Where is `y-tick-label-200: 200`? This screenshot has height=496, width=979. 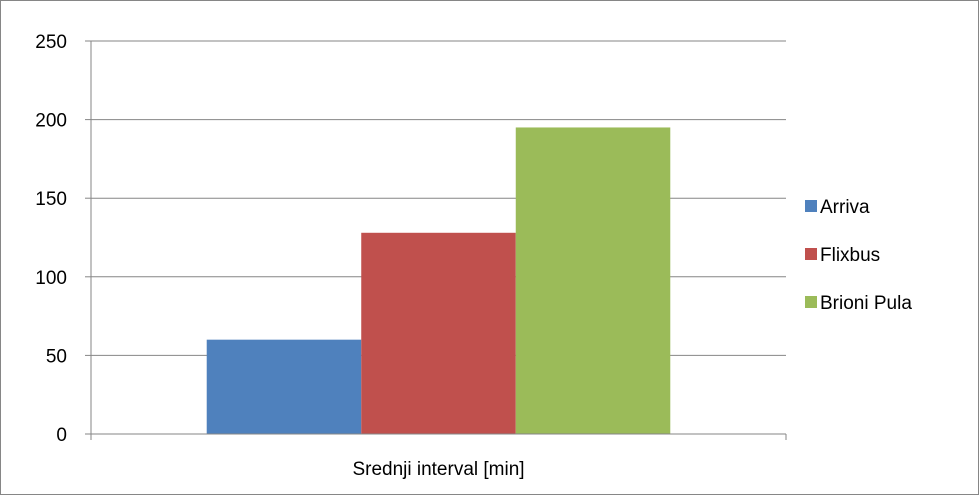 y-tick-label-200: 200 is located at coordinates (51, 121).